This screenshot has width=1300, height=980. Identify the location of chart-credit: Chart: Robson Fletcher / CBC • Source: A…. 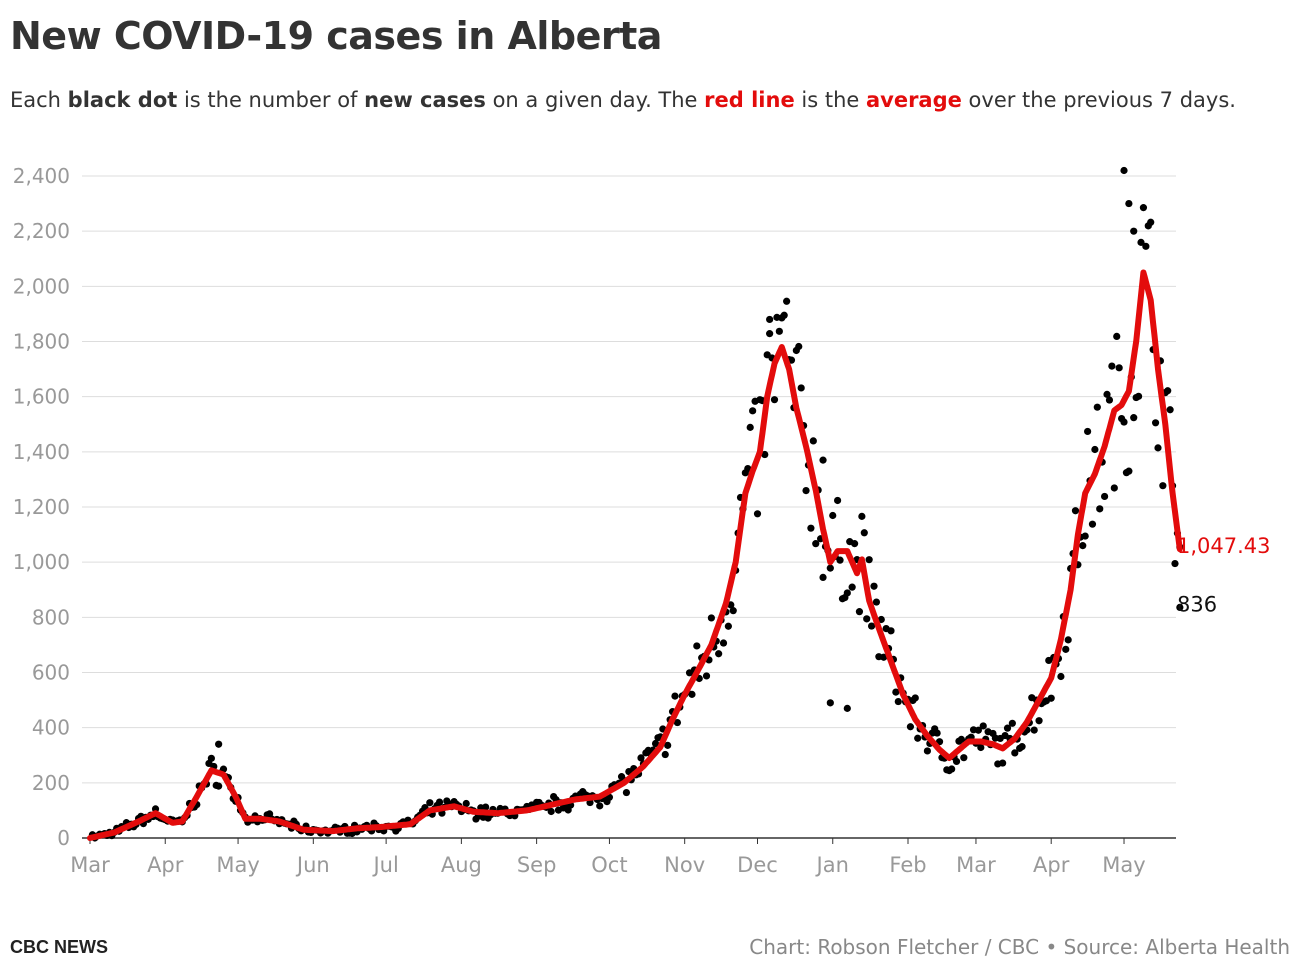
(1019, 947).